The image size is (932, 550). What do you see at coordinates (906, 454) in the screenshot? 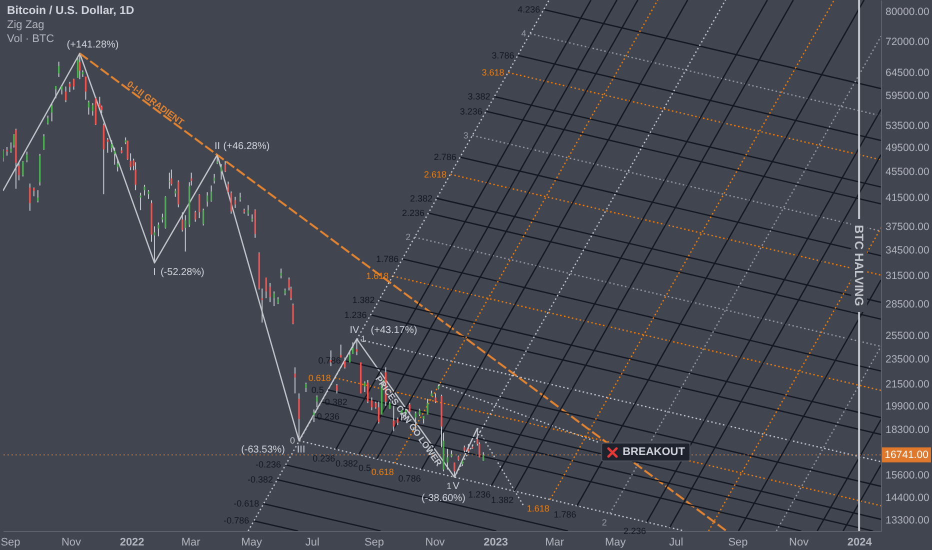
I see `ref-line-label: 16741.00` at bounding box center [906, 454].